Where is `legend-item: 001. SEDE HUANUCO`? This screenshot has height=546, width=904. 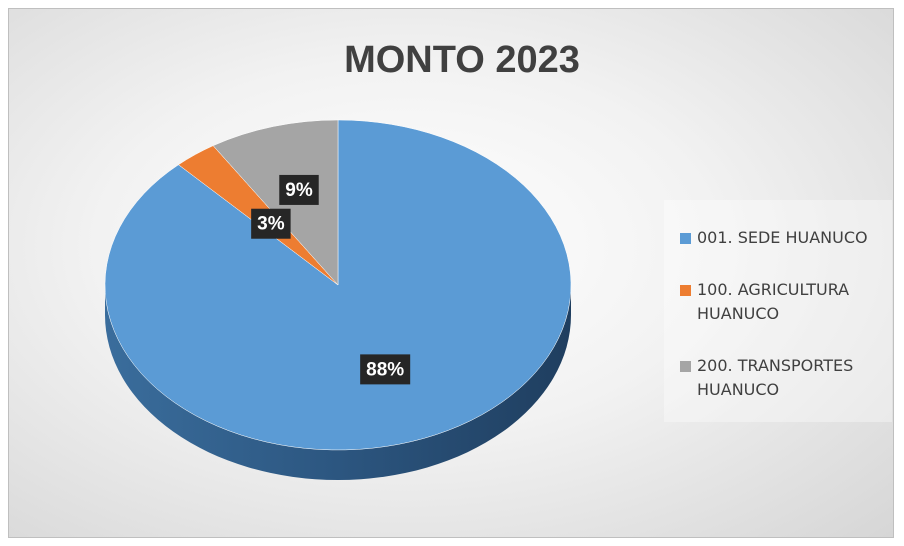
legend-item: 001. SEDE HUANUCO is located at coordinates (782, 238).